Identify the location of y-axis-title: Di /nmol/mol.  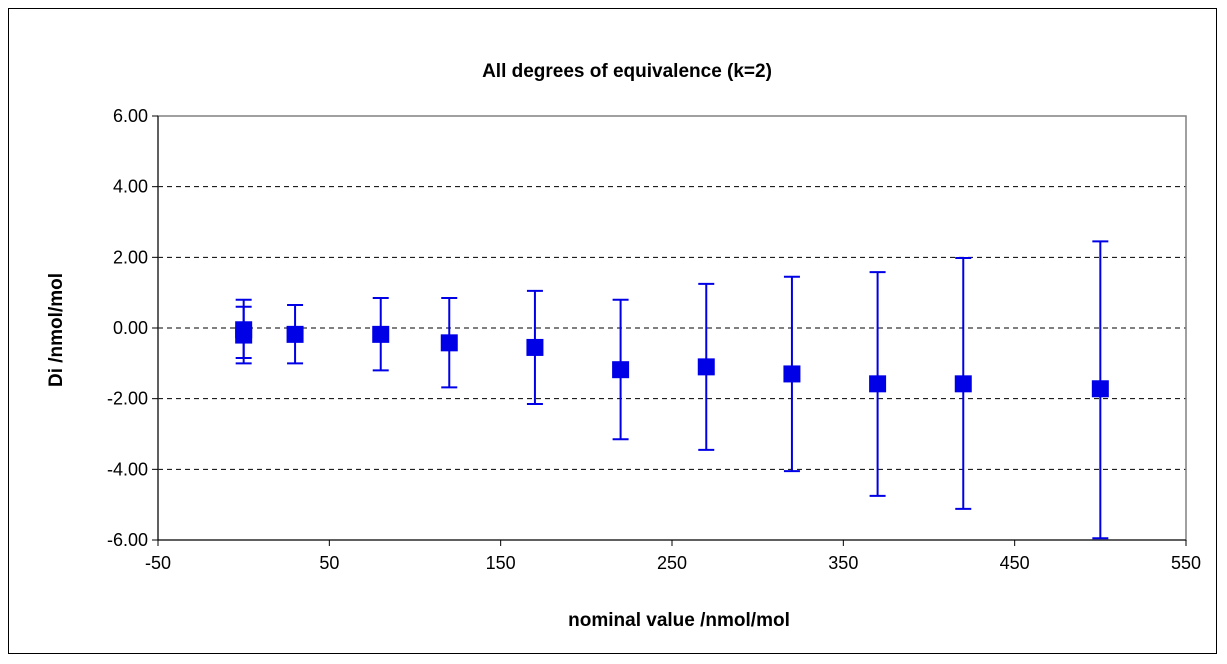
(56, 330).